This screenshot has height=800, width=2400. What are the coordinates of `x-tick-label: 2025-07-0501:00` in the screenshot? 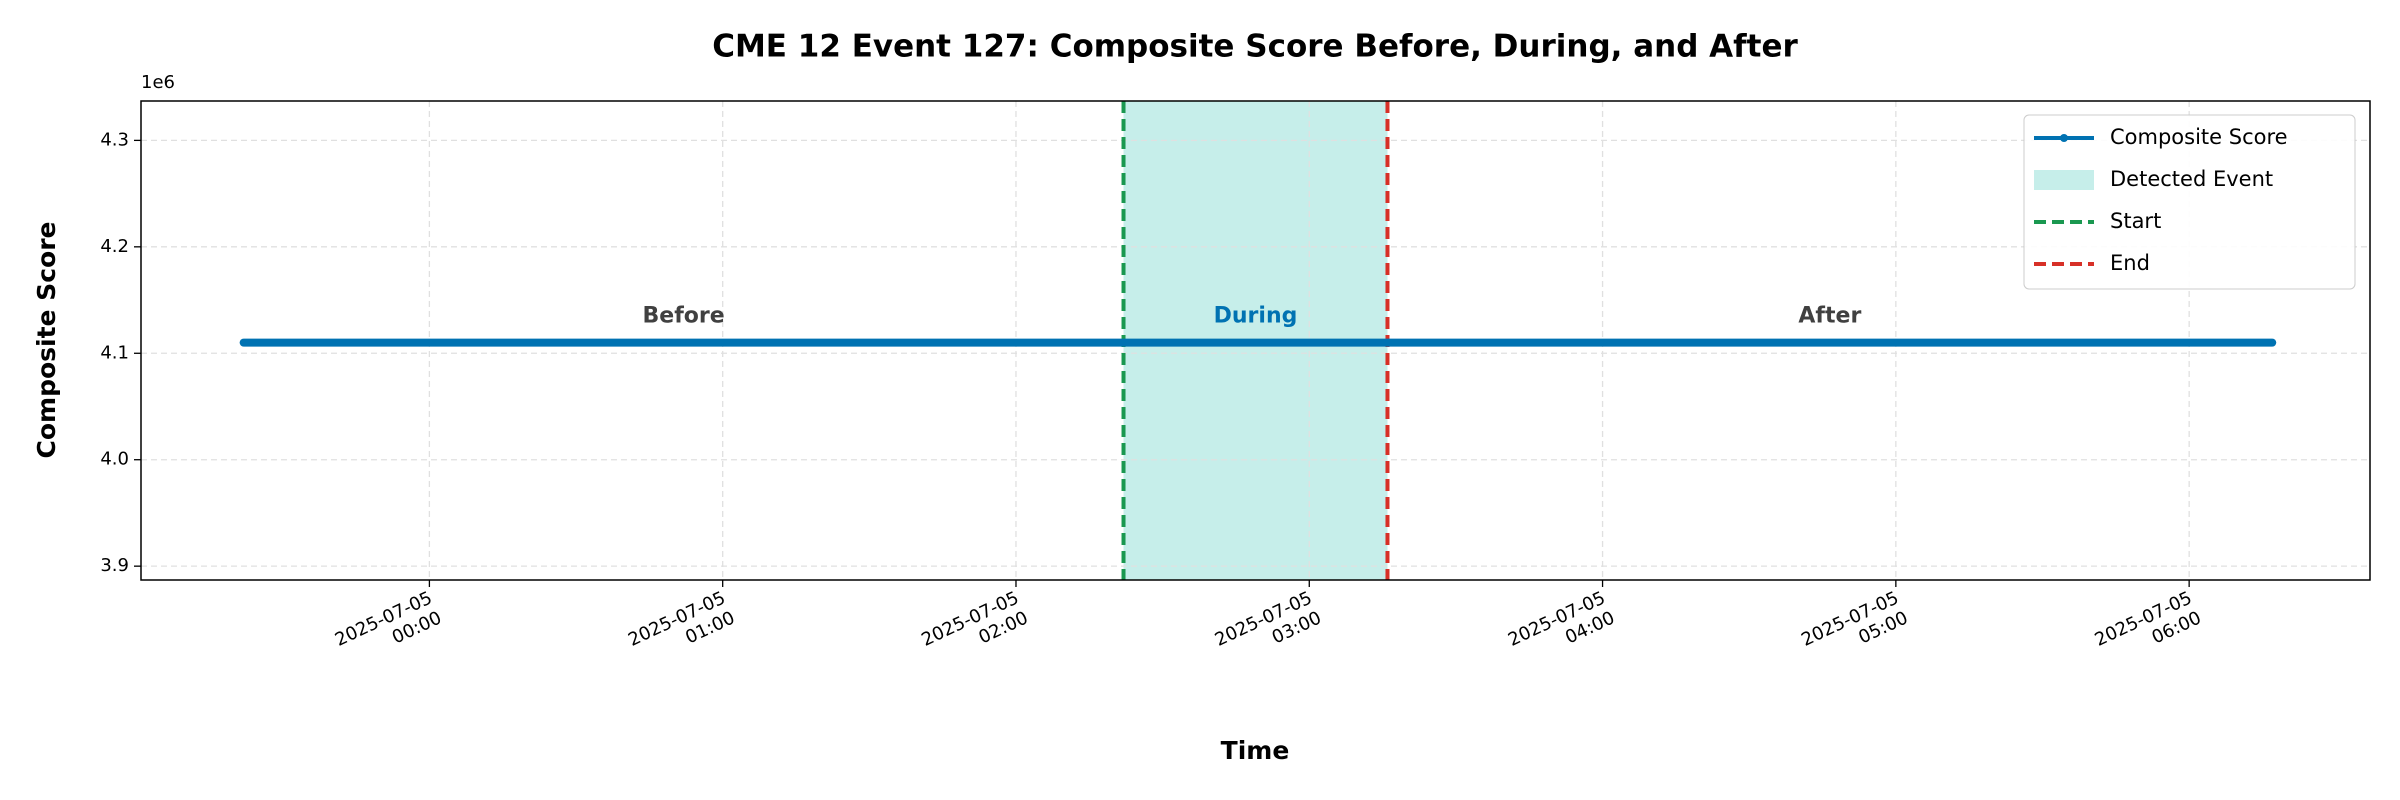 It's located at (681, 628).